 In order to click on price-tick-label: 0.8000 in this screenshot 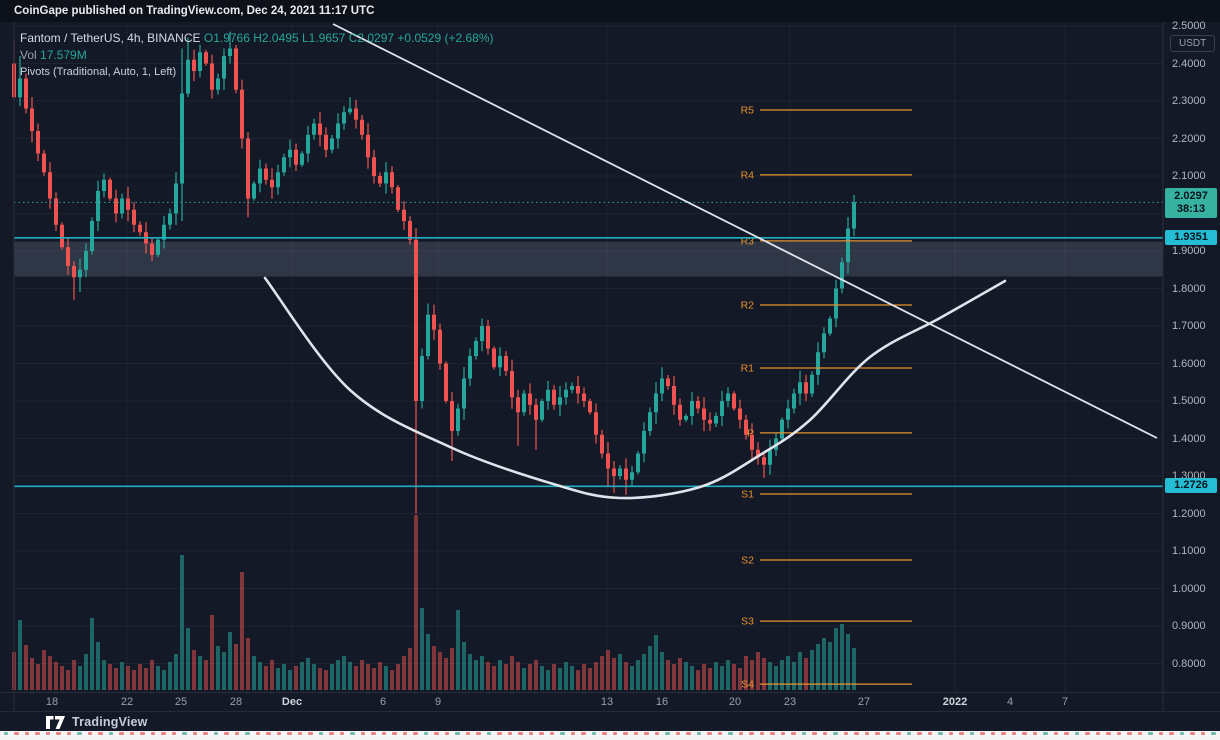, I will do `click(1189, 663)`.